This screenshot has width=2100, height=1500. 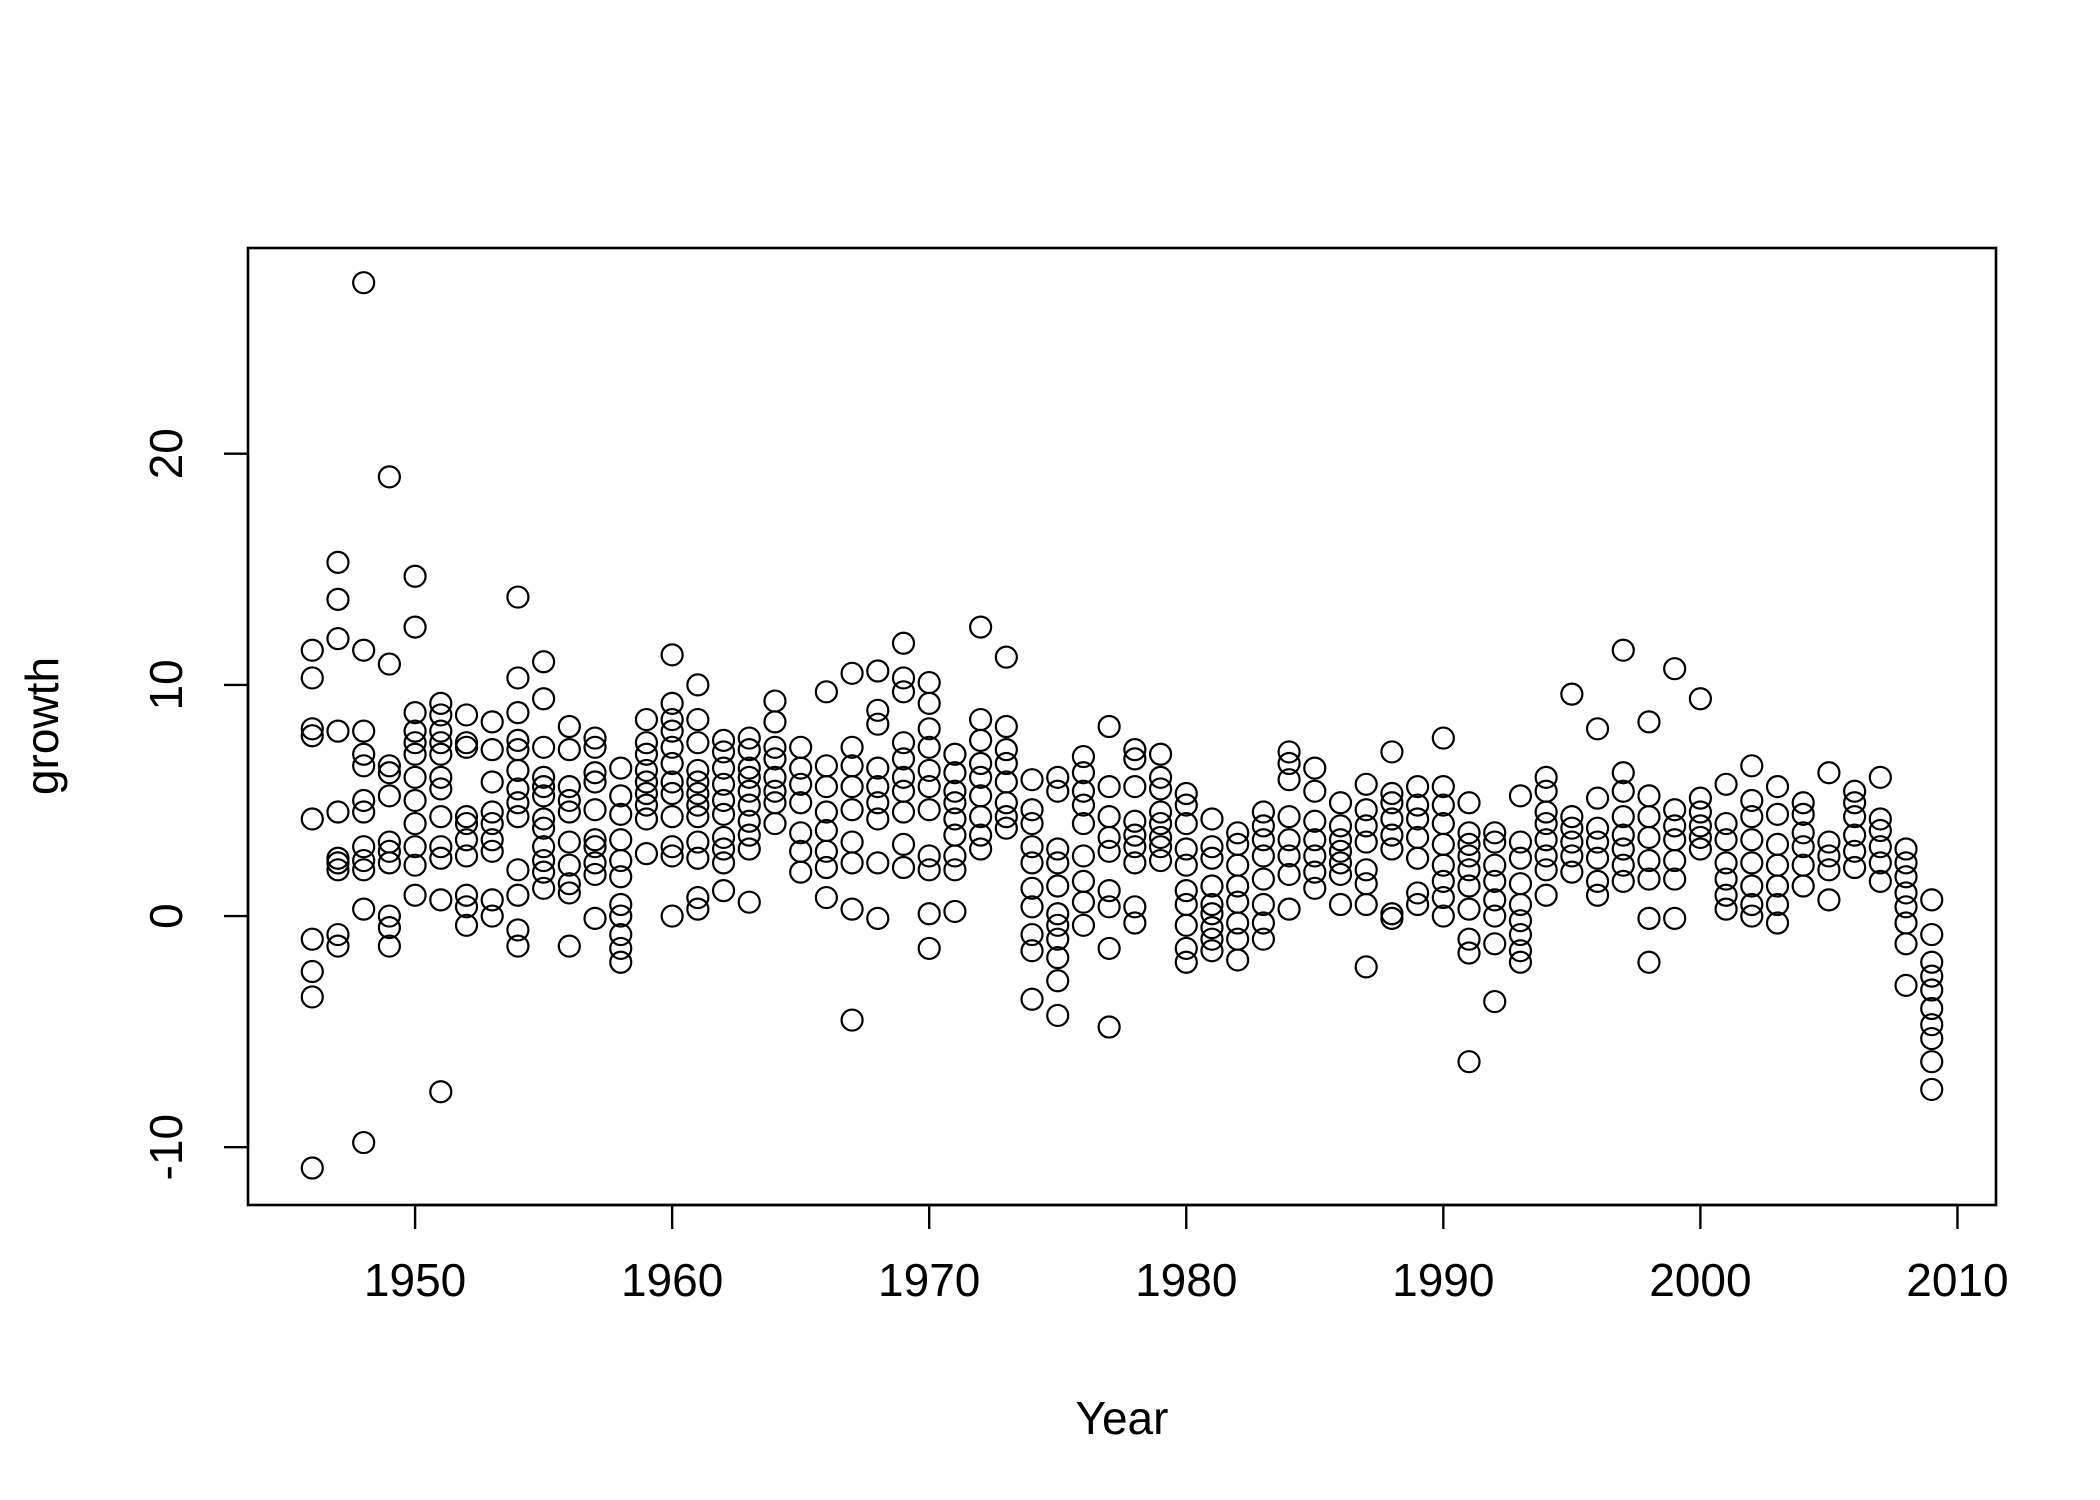 What do you see at coordinates (1957, 1280) in the screenshot?
I see `x-tick-label: 2010` at bounding box center [1957, 1280].